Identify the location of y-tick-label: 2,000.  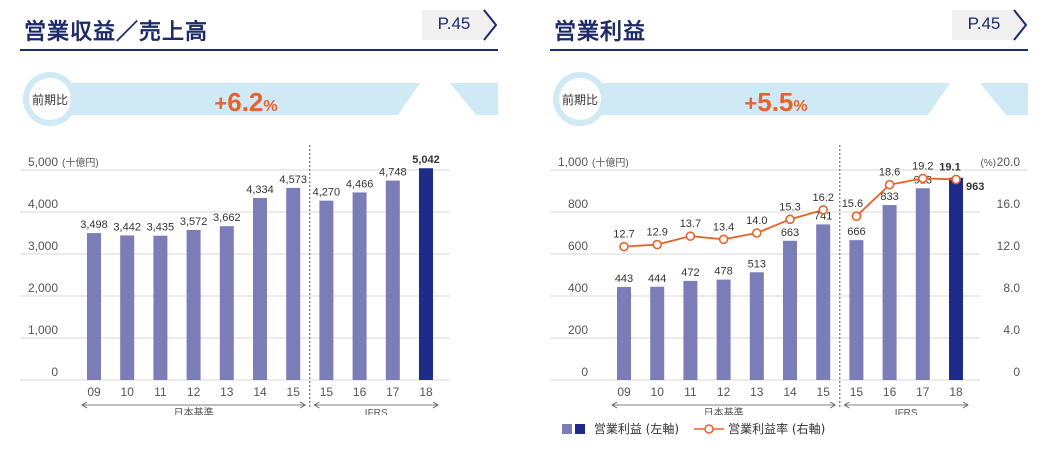
(43, 288).